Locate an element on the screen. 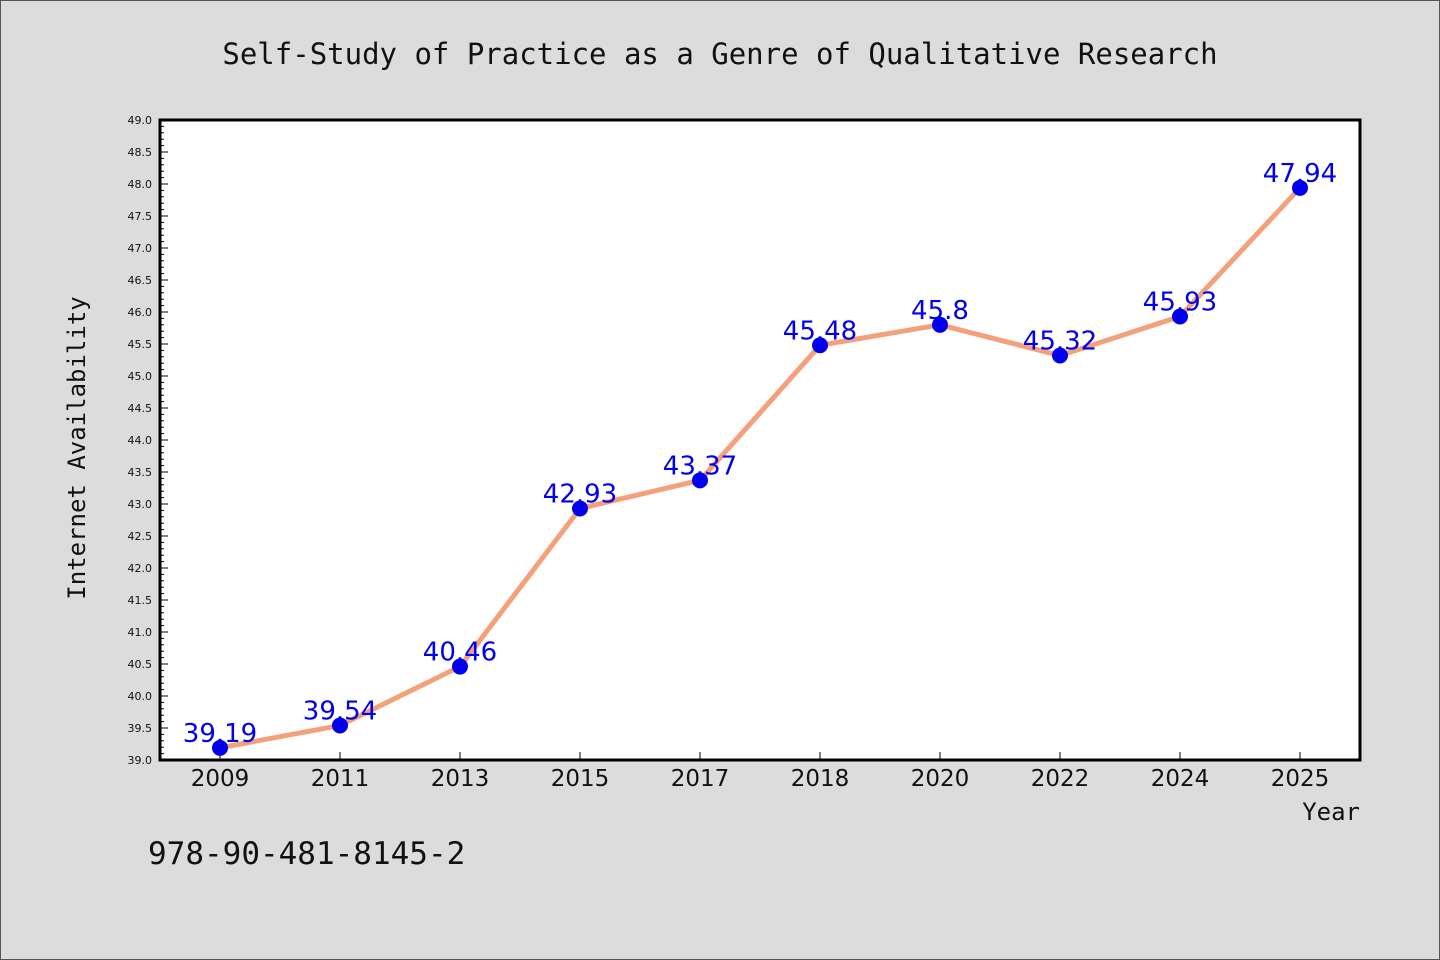 This screenshot has height=960, width=1440. y-tick-label: 47.5 is located at coordinates (140, 216).